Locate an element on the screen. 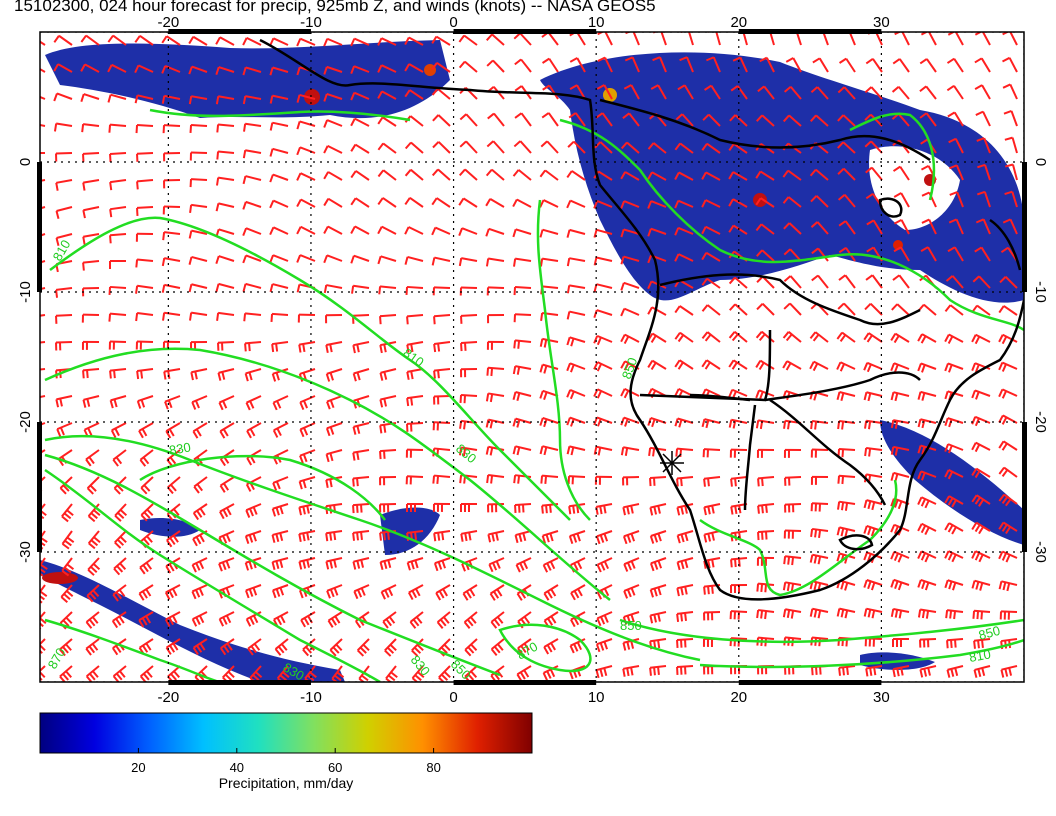 Image resolution: width=1056 pixels, height=816 pixels. colorbar is located at coordinates (286, 733).